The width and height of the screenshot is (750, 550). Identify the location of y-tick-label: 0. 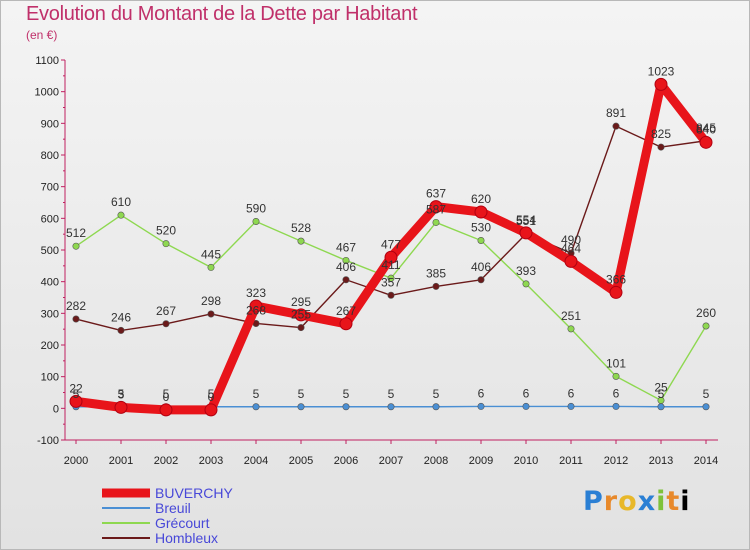
(56, 409).